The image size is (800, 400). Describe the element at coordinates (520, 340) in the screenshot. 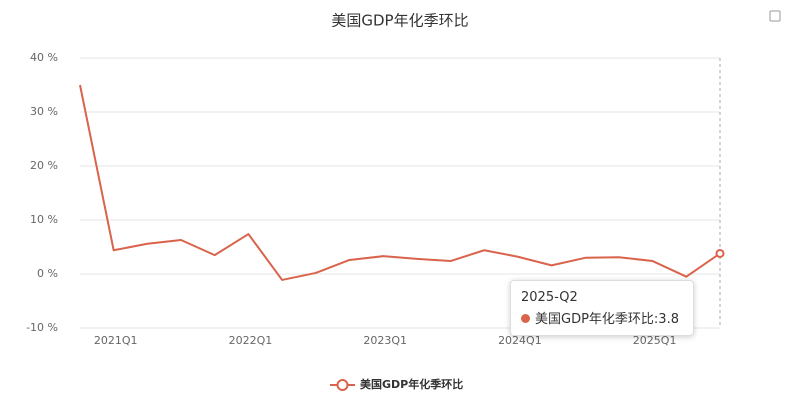

I see `x-tick-label: 2024Q1` at that location.